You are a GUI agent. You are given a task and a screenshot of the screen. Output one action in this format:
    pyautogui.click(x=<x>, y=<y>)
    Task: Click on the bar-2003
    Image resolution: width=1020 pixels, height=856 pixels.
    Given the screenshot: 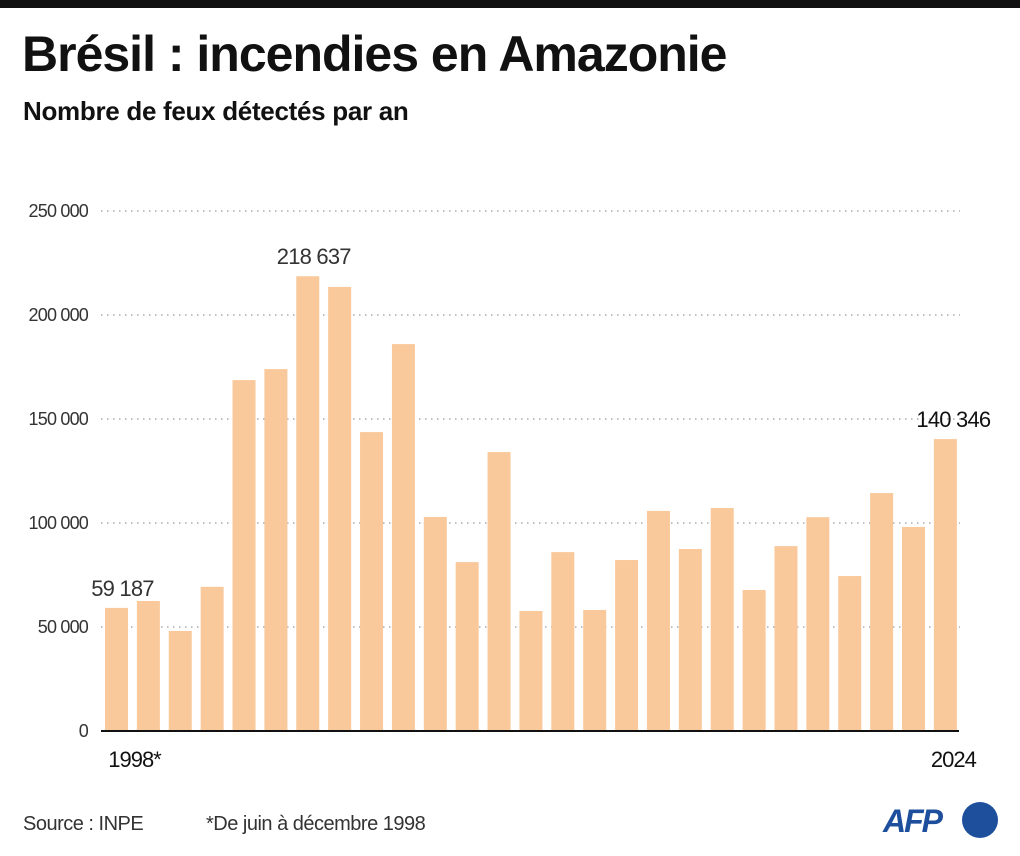 What is the action you would take?
    pyautogui.click(x=276, y=550)
    